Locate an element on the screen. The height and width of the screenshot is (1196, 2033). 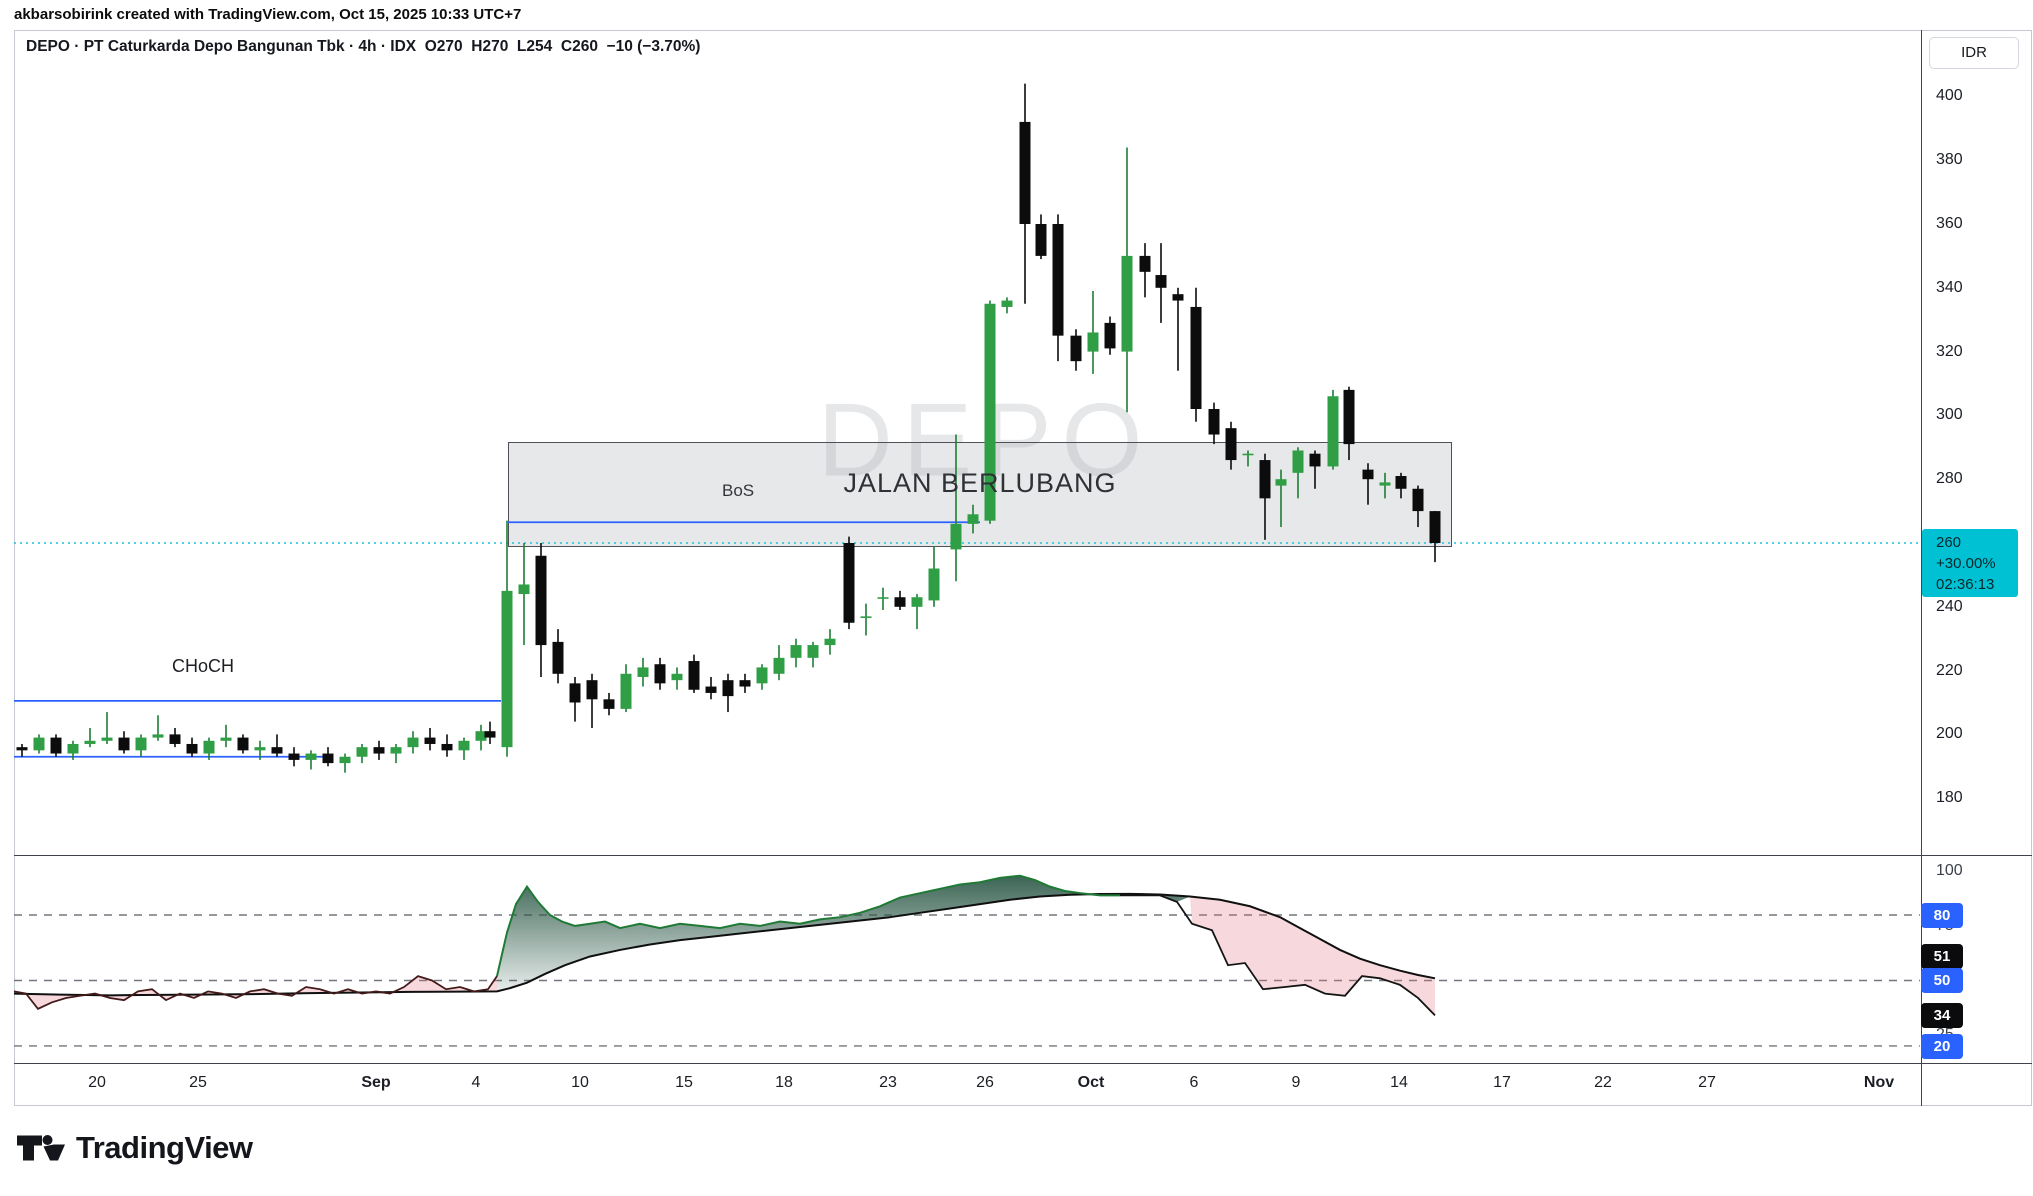
time-tick: 10 is located at coordinates (580, 1082).